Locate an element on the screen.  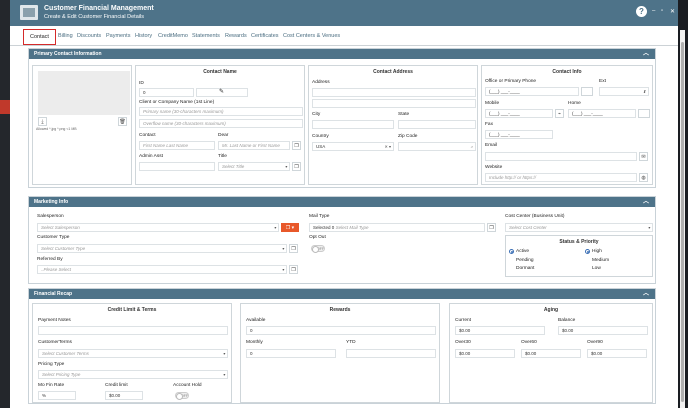
dear-copy-icon: ❐ is located at coordinates (296, 145).